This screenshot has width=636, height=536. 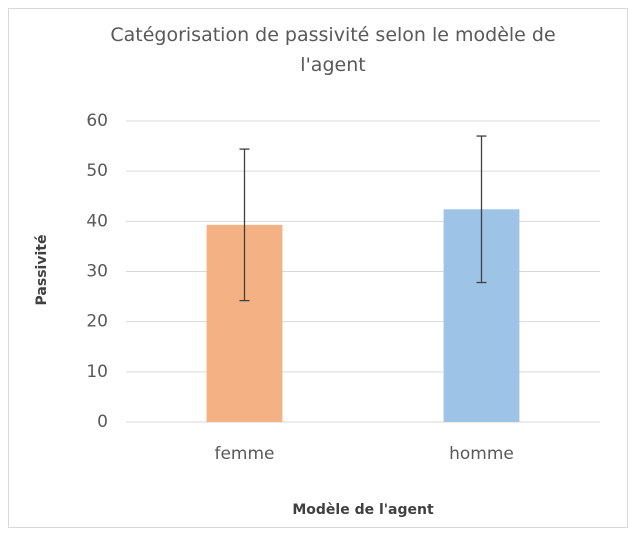 What do you see at coordinates (97, 171) in the screenshot?
I see `y-tick-label: 50` at bounding box center [97, 171].